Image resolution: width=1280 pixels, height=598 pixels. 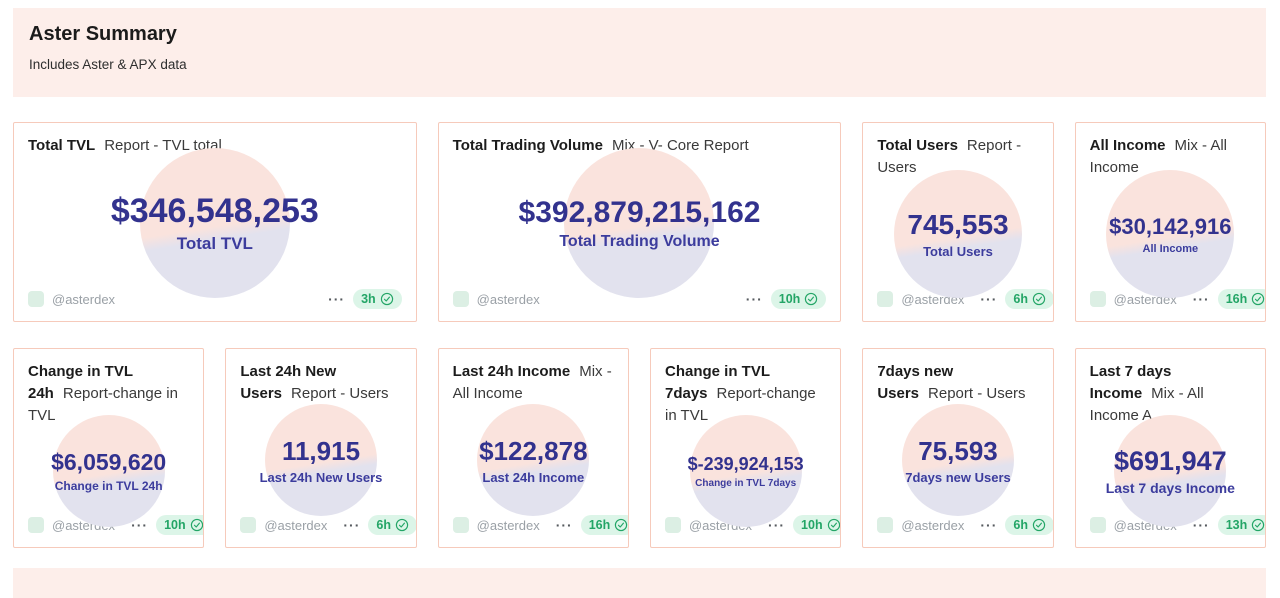 I want to click on card-body: 745,553 Total Users, so click(x=957, y=234).